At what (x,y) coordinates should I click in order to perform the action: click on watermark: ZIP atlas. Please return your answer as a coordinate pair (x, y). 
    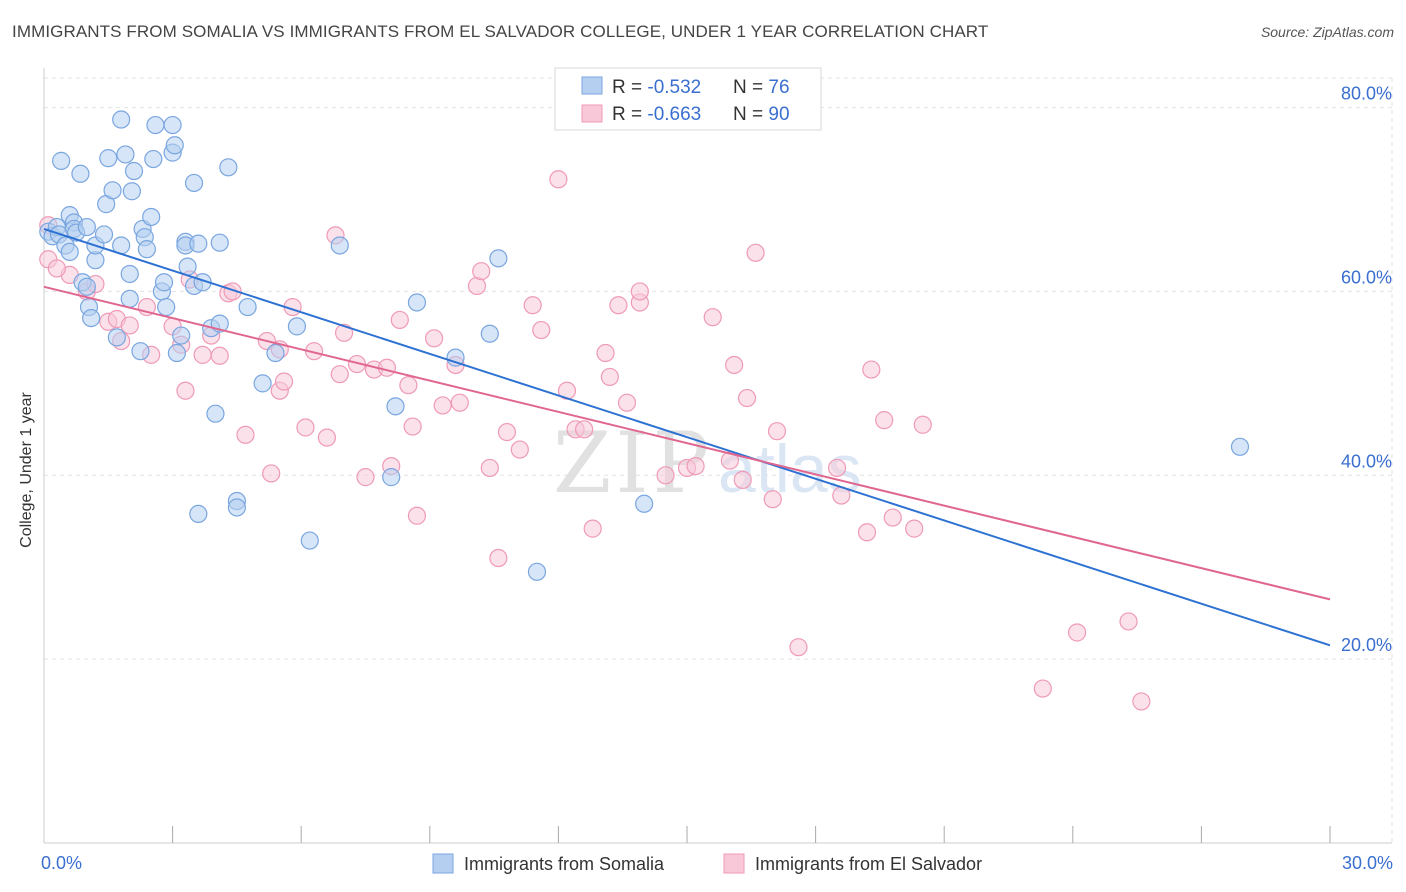
    Looking at the image, I should click on (707, 463).